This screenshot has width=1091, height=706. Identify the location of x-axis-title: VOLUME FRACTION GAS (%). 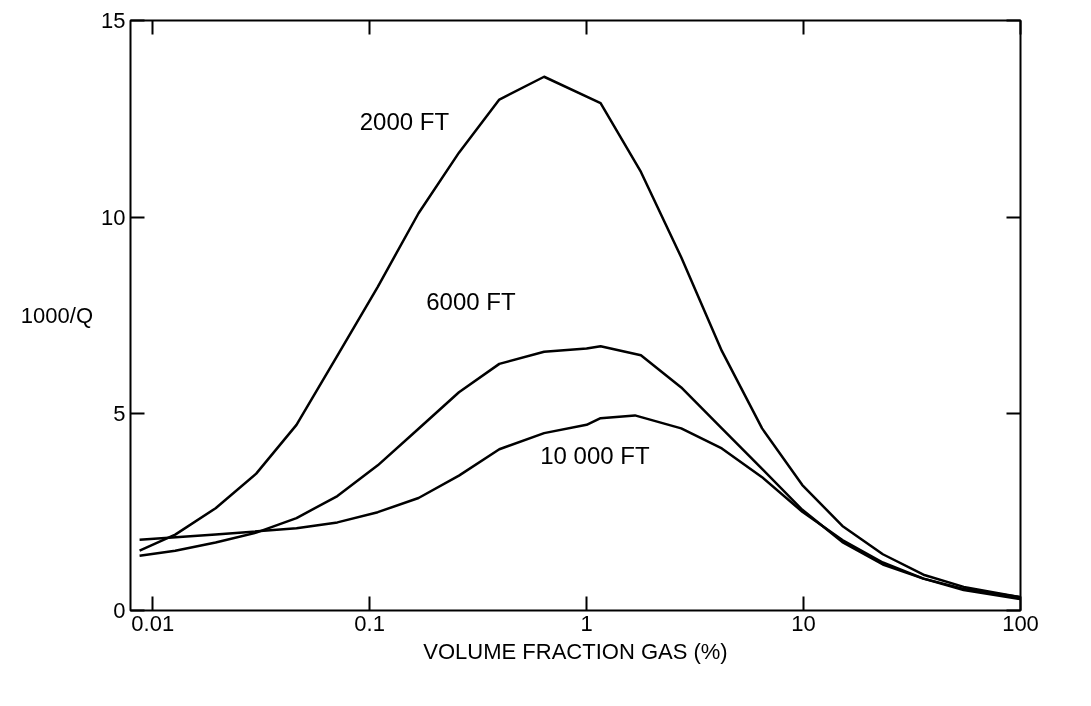
(575, 651).